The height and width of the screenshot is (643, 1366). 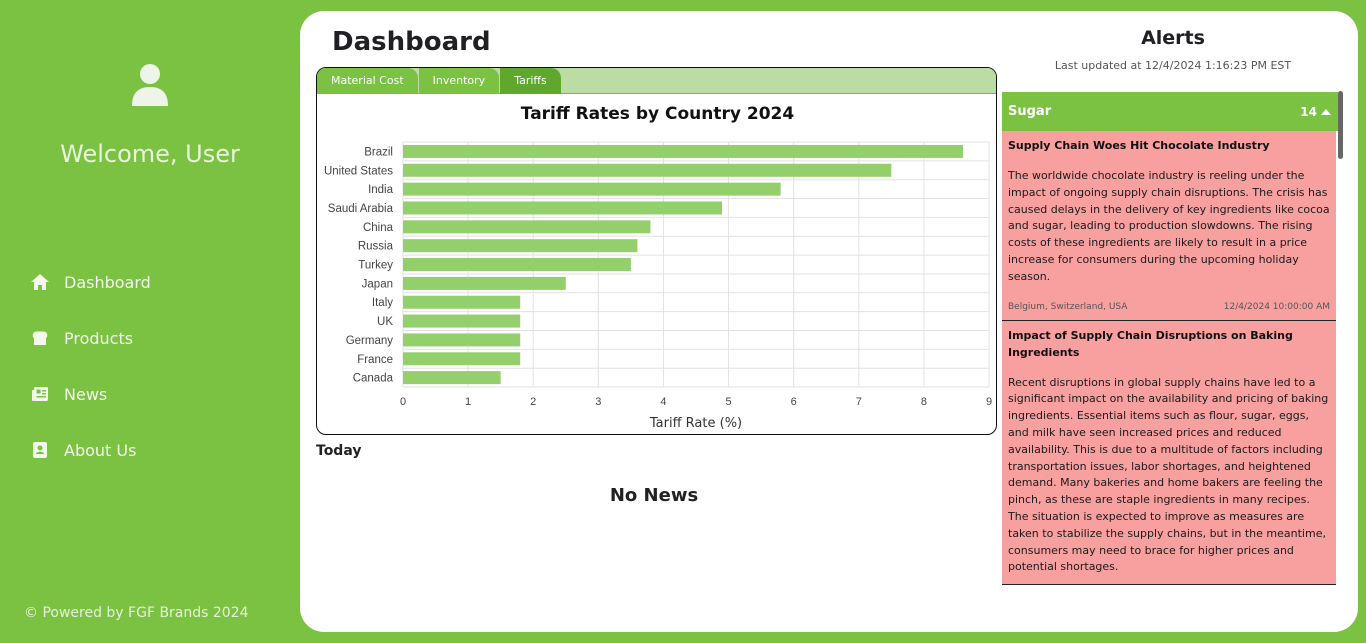 I want to click on tab-inventory: Inventory, so click(x=459, y=81).